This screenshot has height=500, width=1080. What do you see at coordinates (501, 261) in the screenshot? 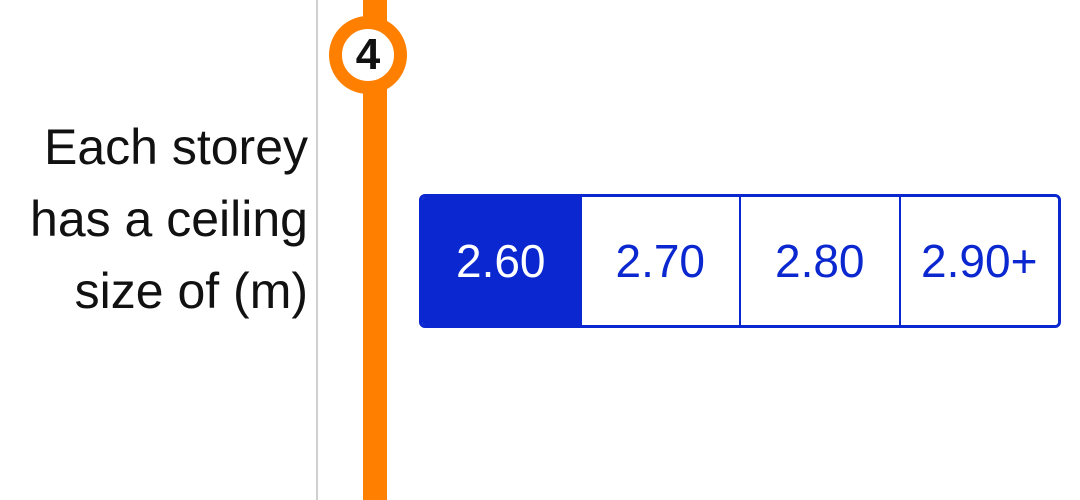
I see `ceiling-option-2-60: 2.60` at bounding box center [501, 261].